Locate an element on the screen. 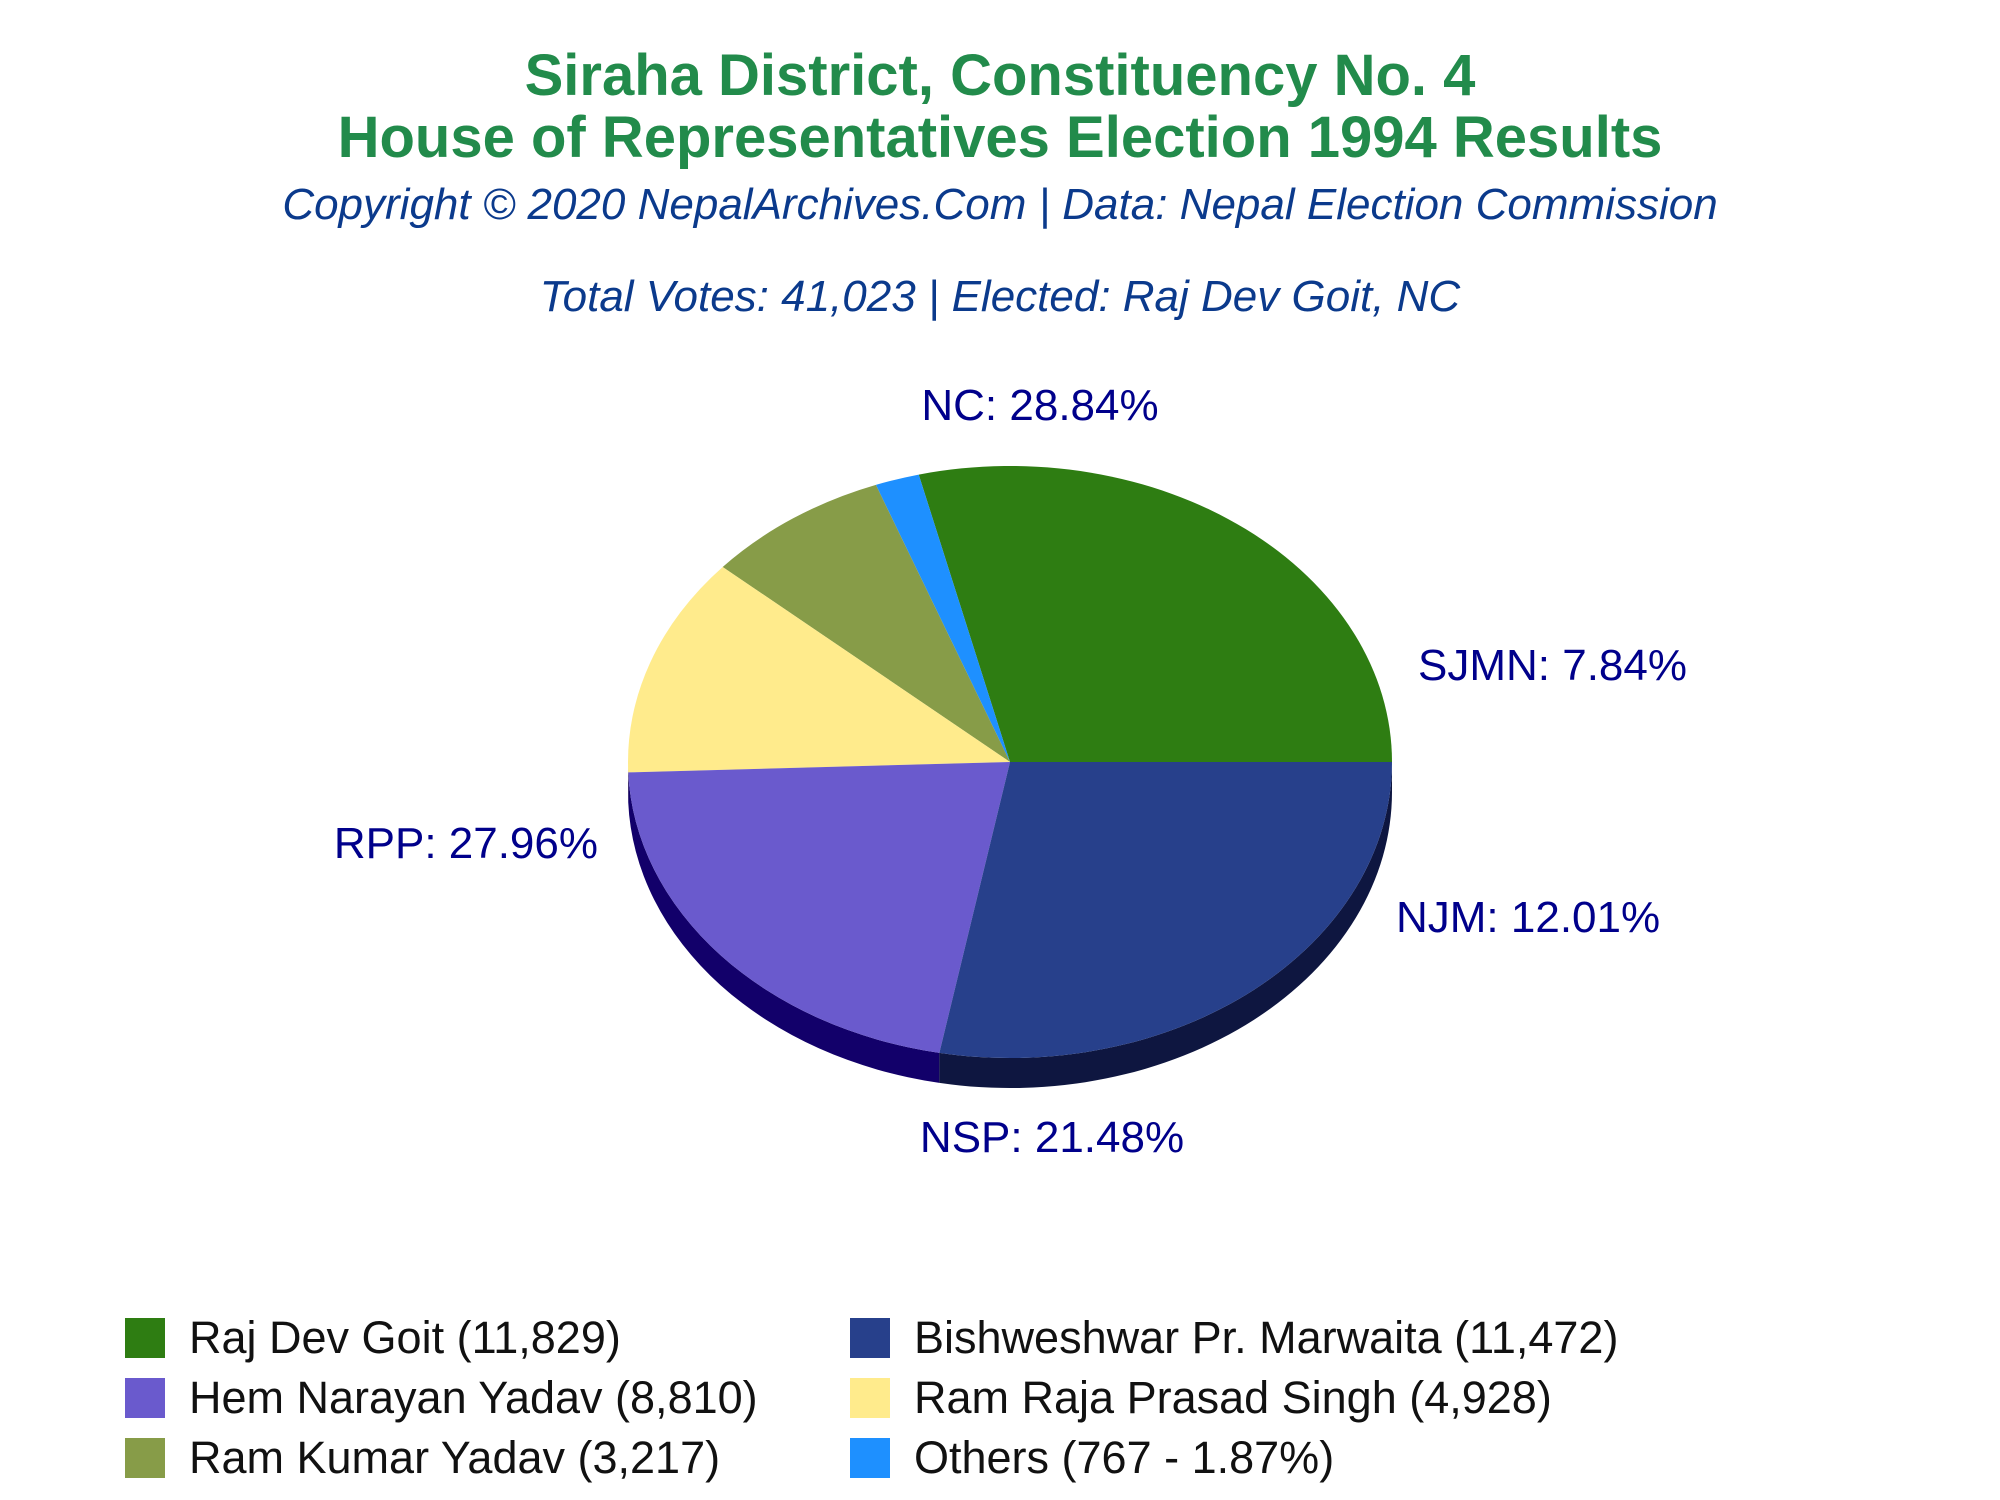  legend-label: Others (767 - 1.87%) is located at coordinates (1124, 1457).